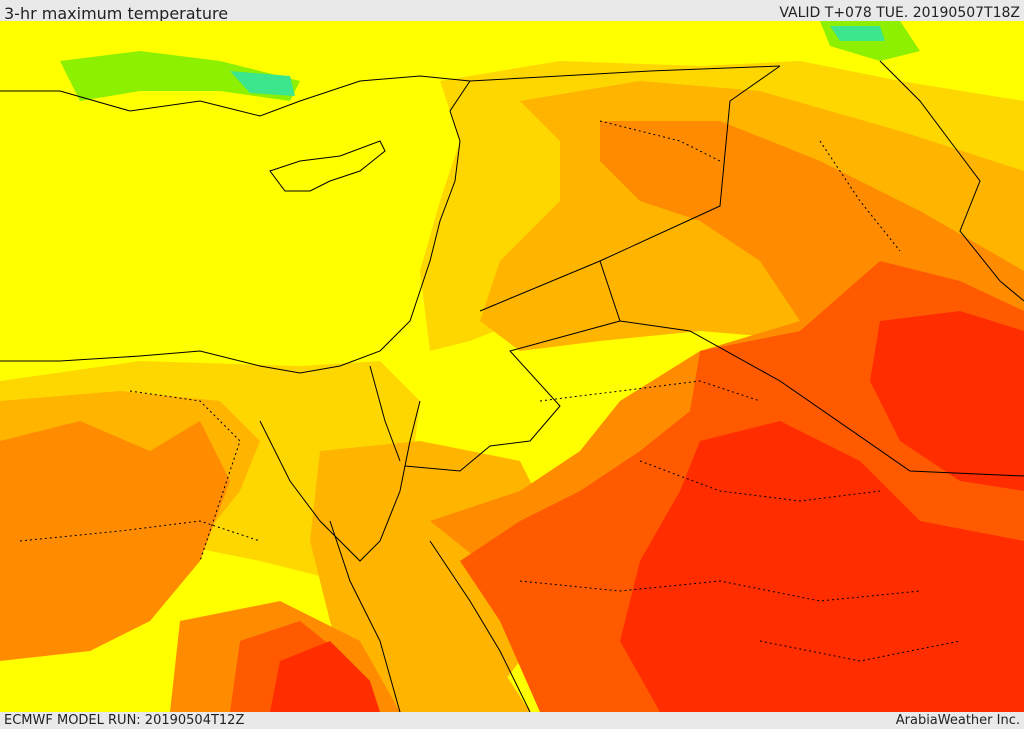 The width and height of the screenshot is (1024, 729). Describe the element at coordinates (124, 720) in the screenshot. I see `model-run-label: ECMWF MODEL RUN: 20190504T12Z` at that location.